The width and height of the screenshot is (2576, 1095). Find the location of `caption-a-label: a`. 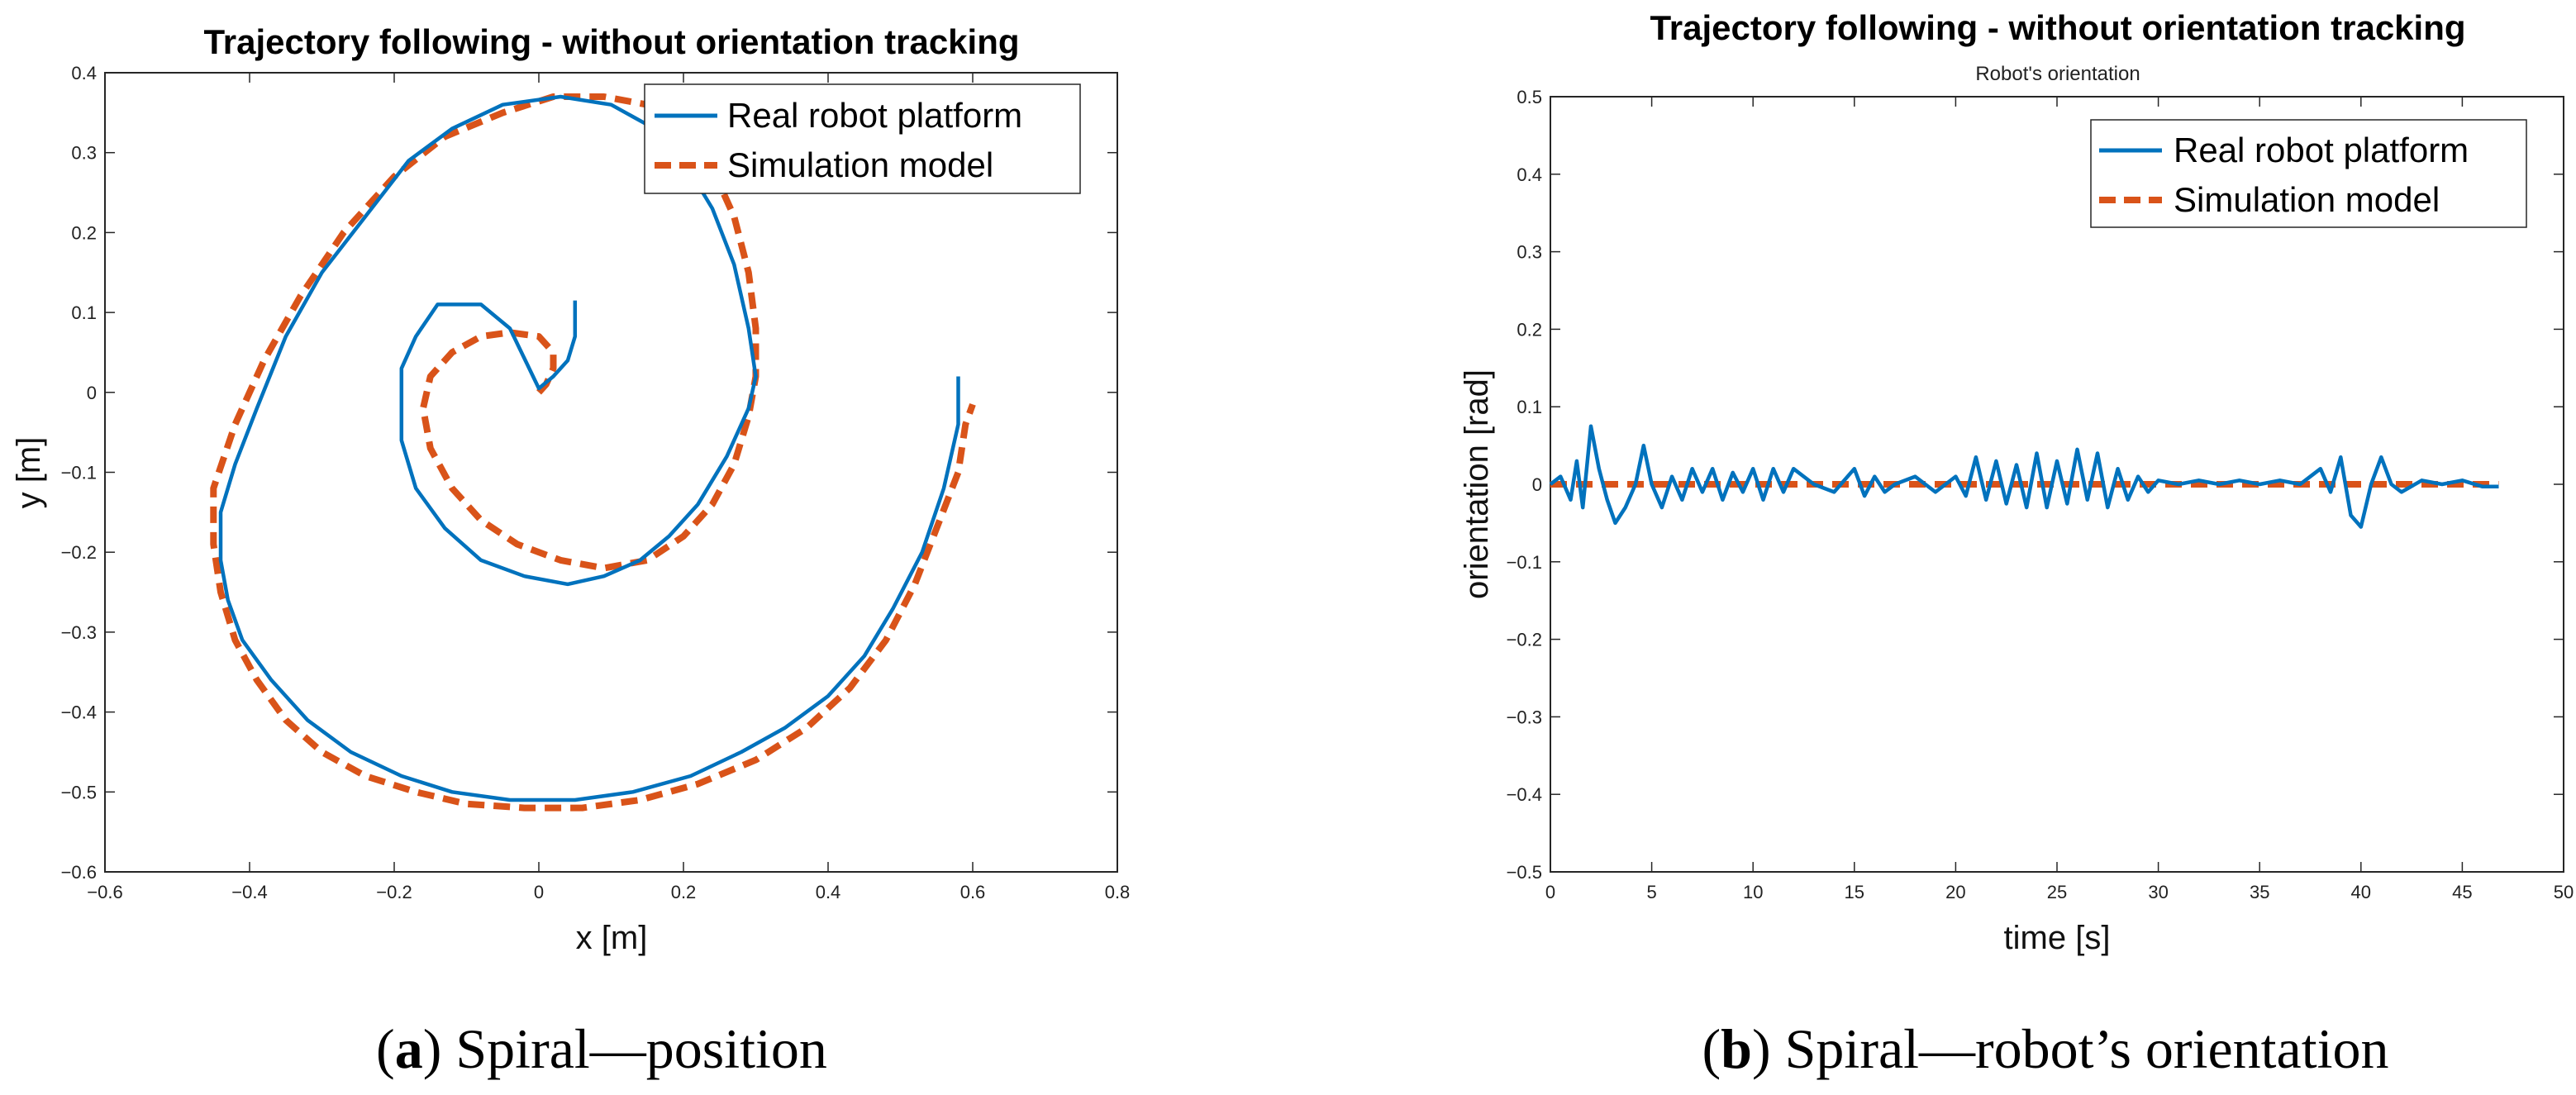

caption-a-label: a is located at coordinates (409, 1048).